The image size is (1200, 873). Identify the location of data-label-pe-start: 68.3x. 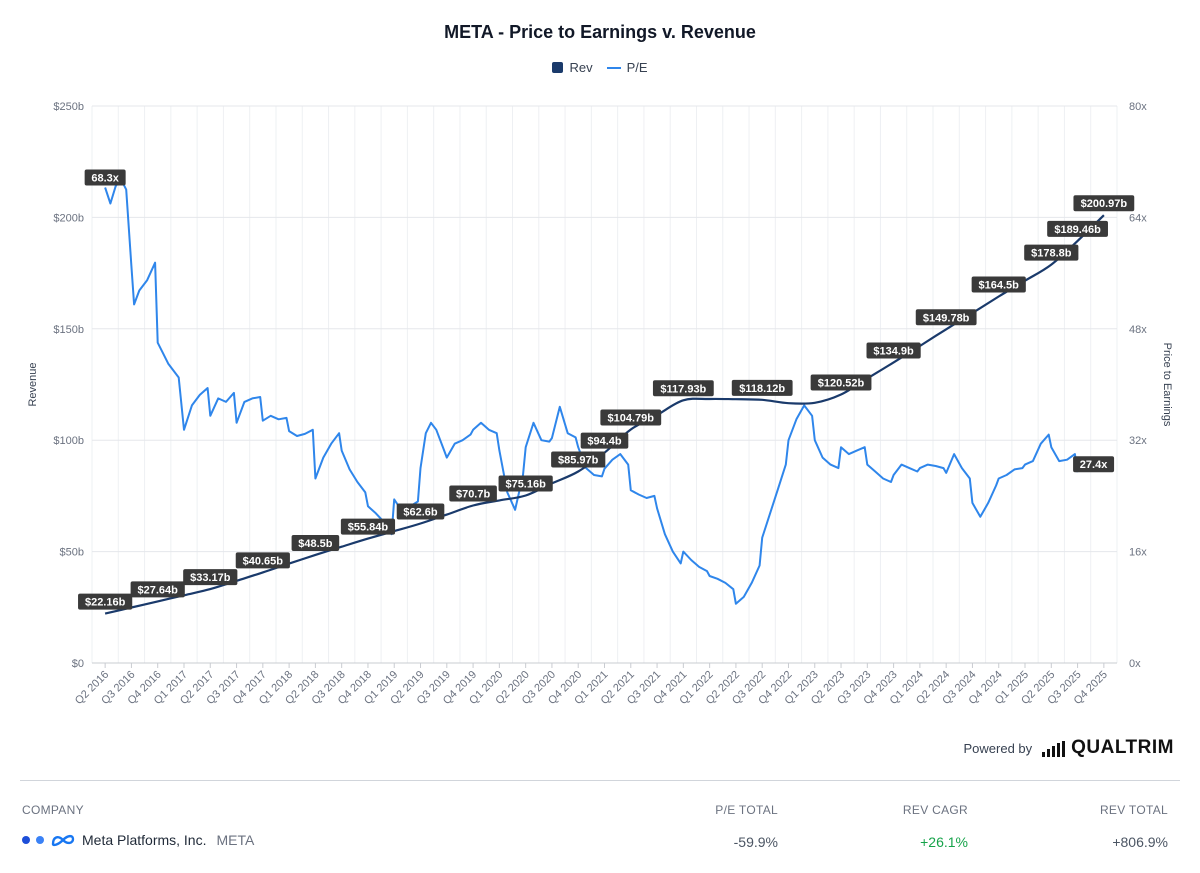
(105, 178).